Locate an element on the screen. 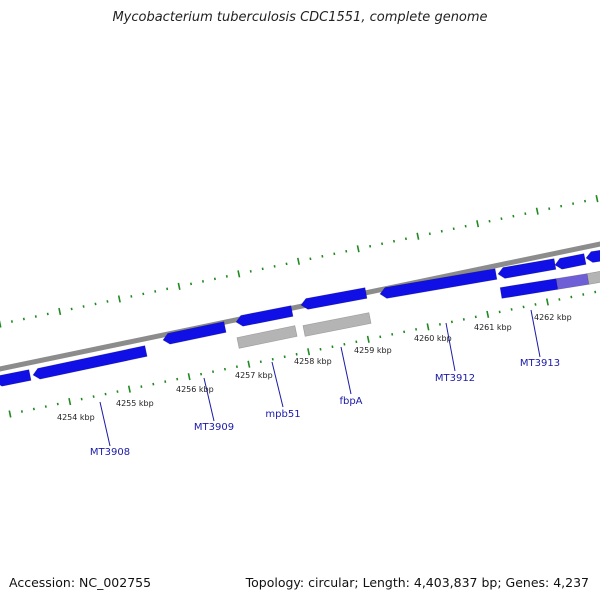  scale-label: 4259 kbp is located at coordinates (373, 350).